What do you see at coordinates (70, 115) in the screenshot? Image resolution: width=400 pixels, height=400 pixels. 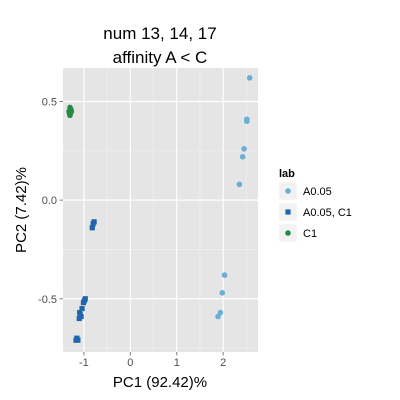 I see `point-c1` at bounding box center [70, 115].